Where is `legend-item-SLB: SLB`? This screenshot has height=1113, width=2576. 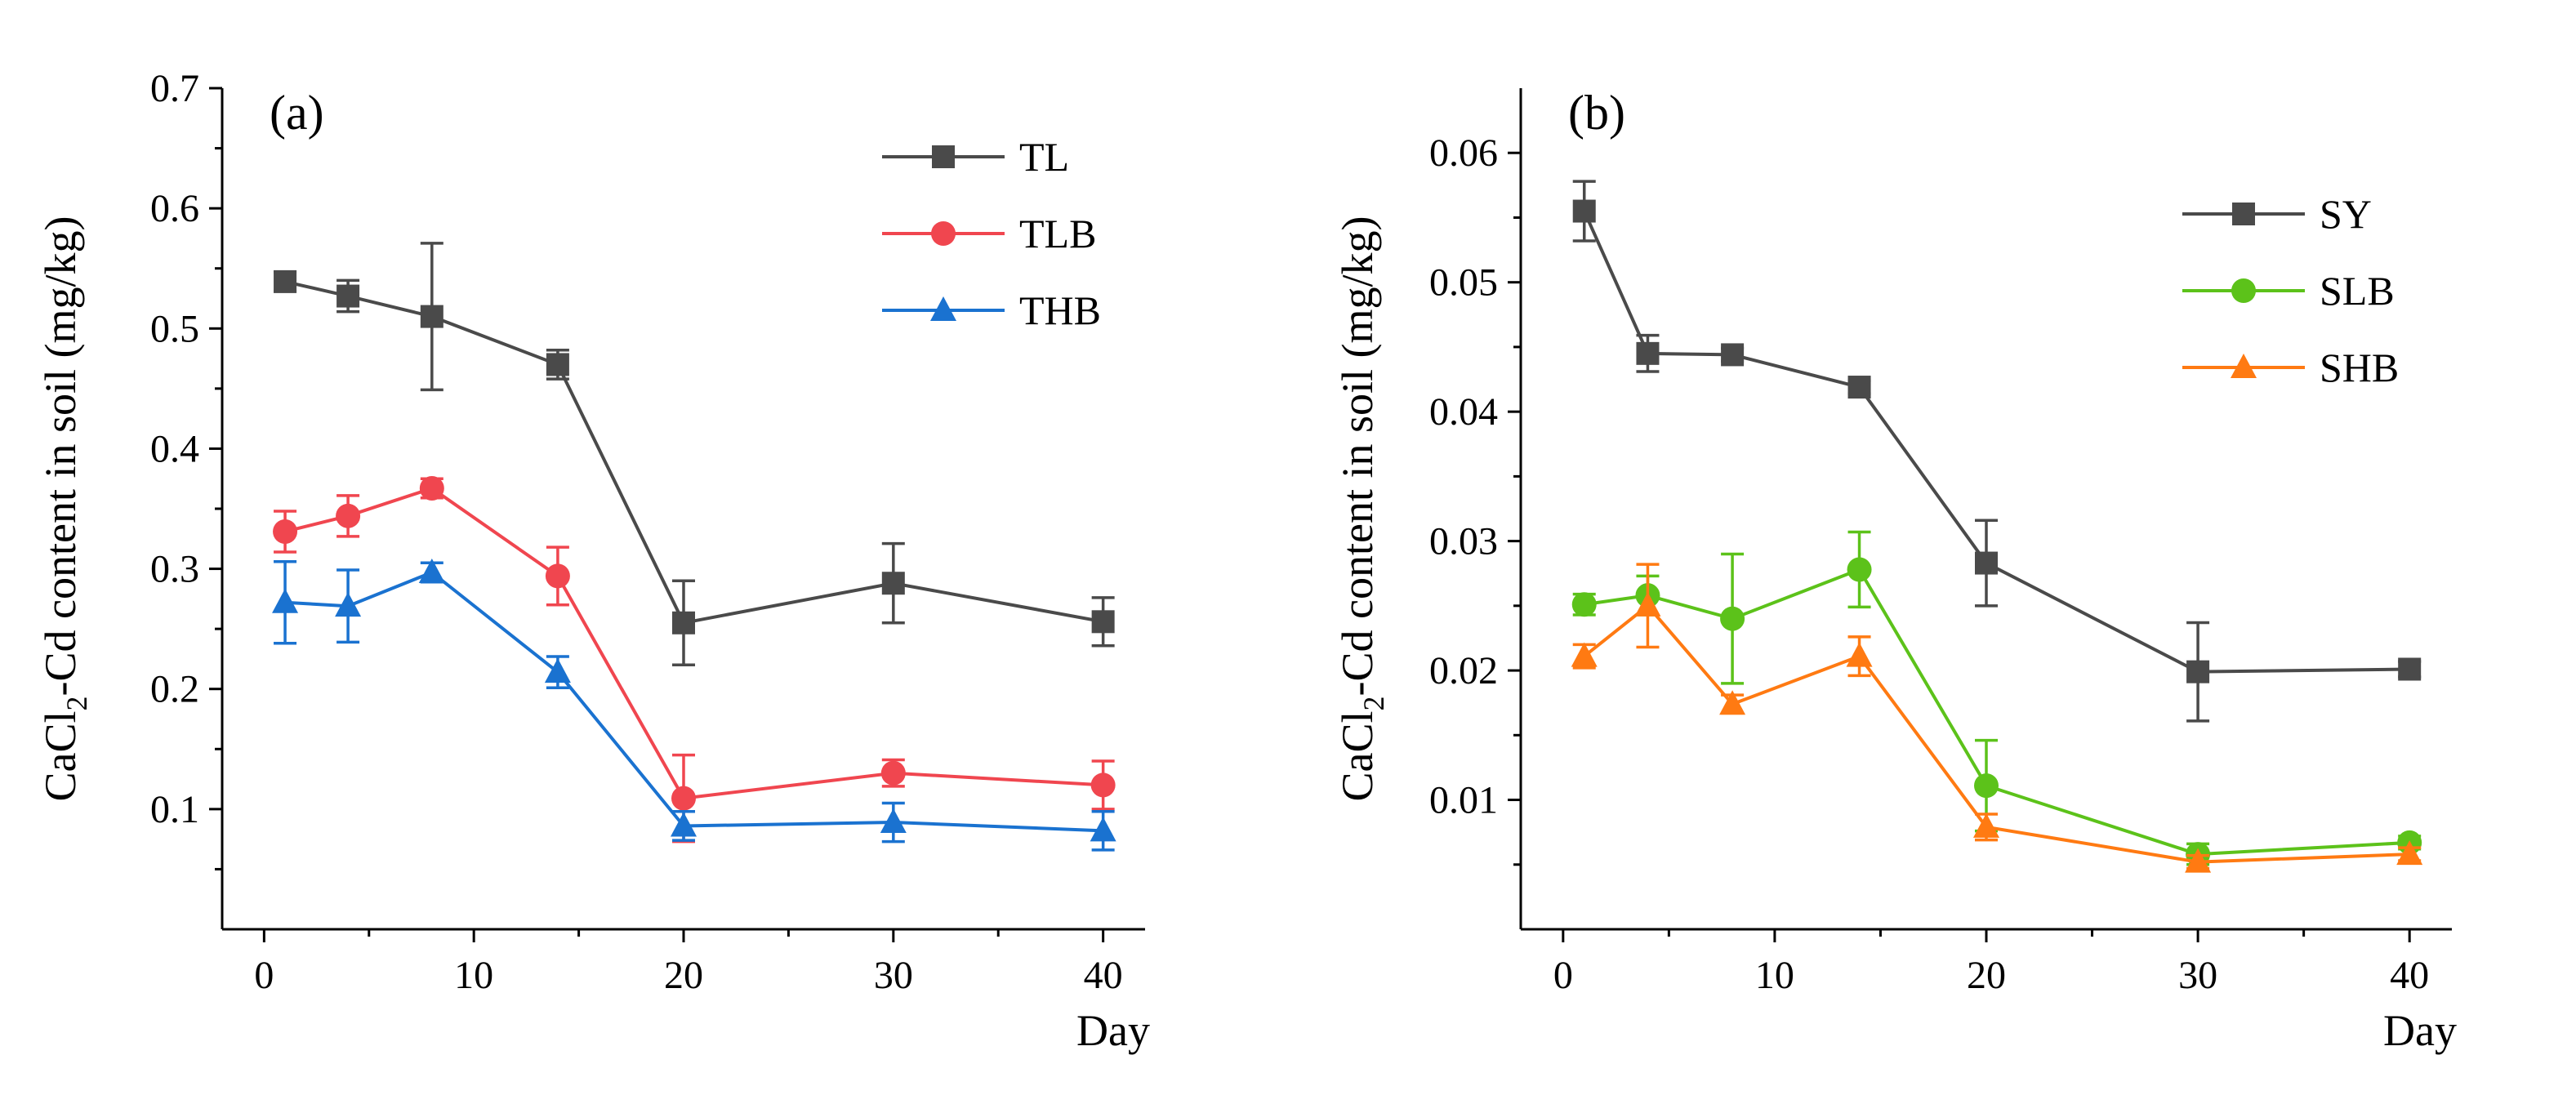
legend-item-SLB: SLB is located at coordinates (2288, 291).